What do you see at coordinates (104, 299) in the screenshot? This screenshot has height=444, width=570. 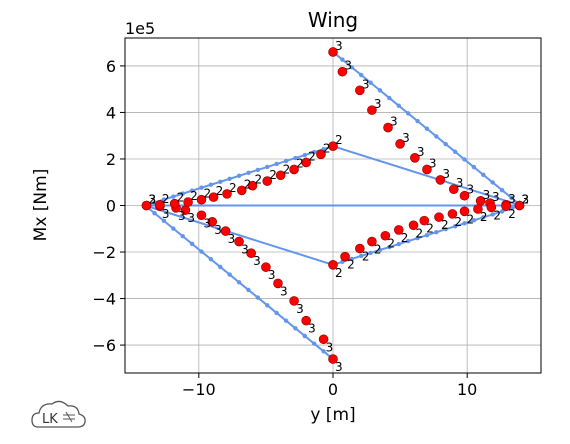 I see `y-tick-label: −4` at bounding box center [104, 299].